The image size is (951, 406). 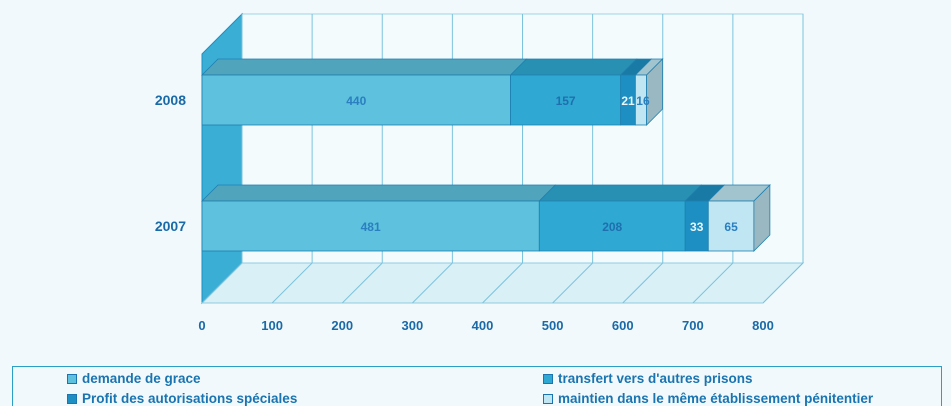 I want to click on data-label: 21, so click(x=628, y=101).